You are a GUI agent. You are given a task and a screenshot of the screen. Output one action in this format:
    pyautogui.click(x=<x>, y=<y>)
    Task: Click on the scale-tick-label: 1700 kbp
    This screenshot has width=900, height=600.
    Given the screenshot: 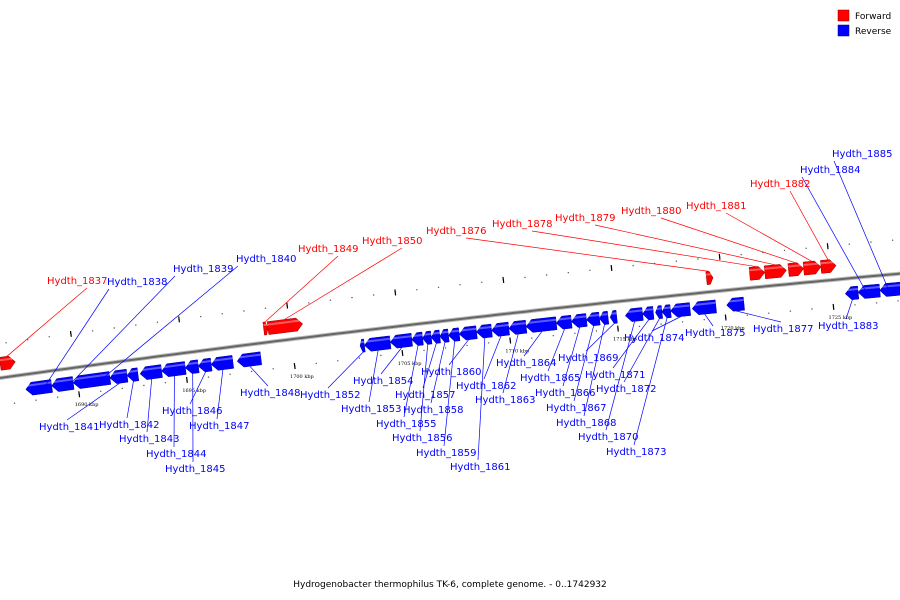 What is the action you would take?
    pyautogui.click(x=302, y=377)
    